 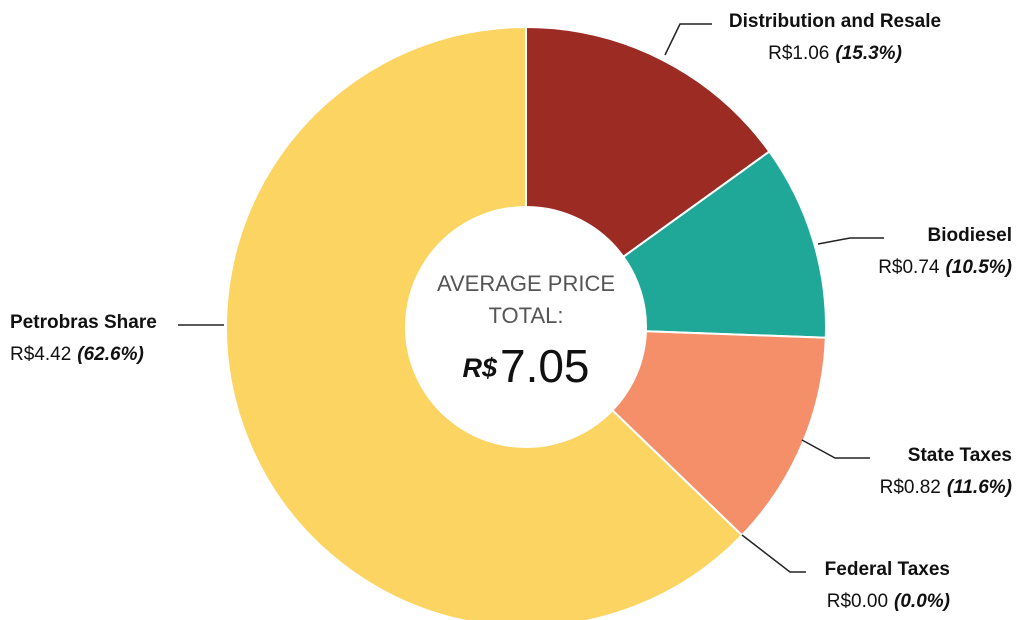 I want to click on percent-label: (15.3%), so click(x=868, y=53).